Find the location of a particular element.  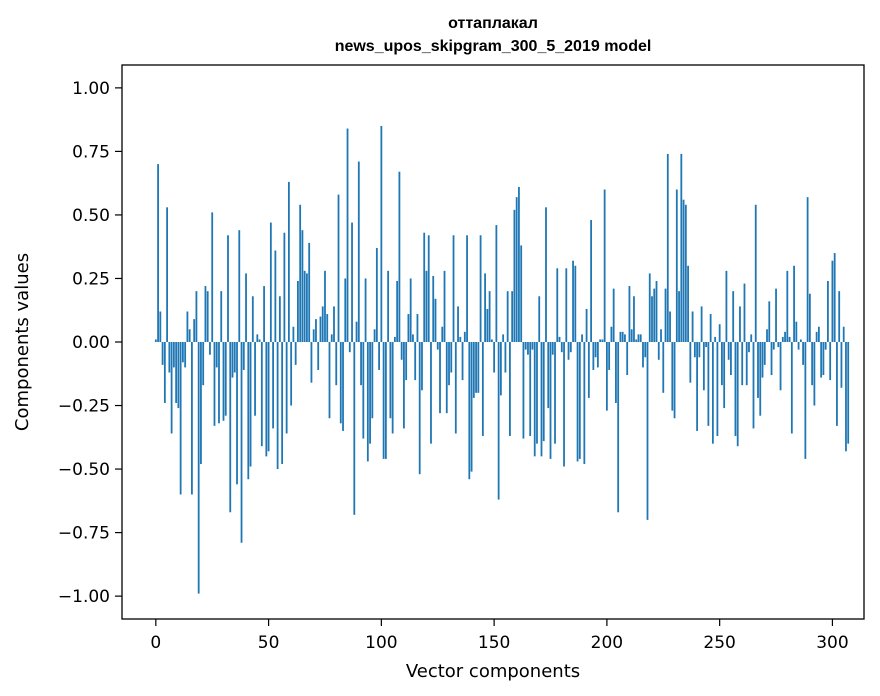

y-tick-label: 0.50 is located at coordinates (91, 216).